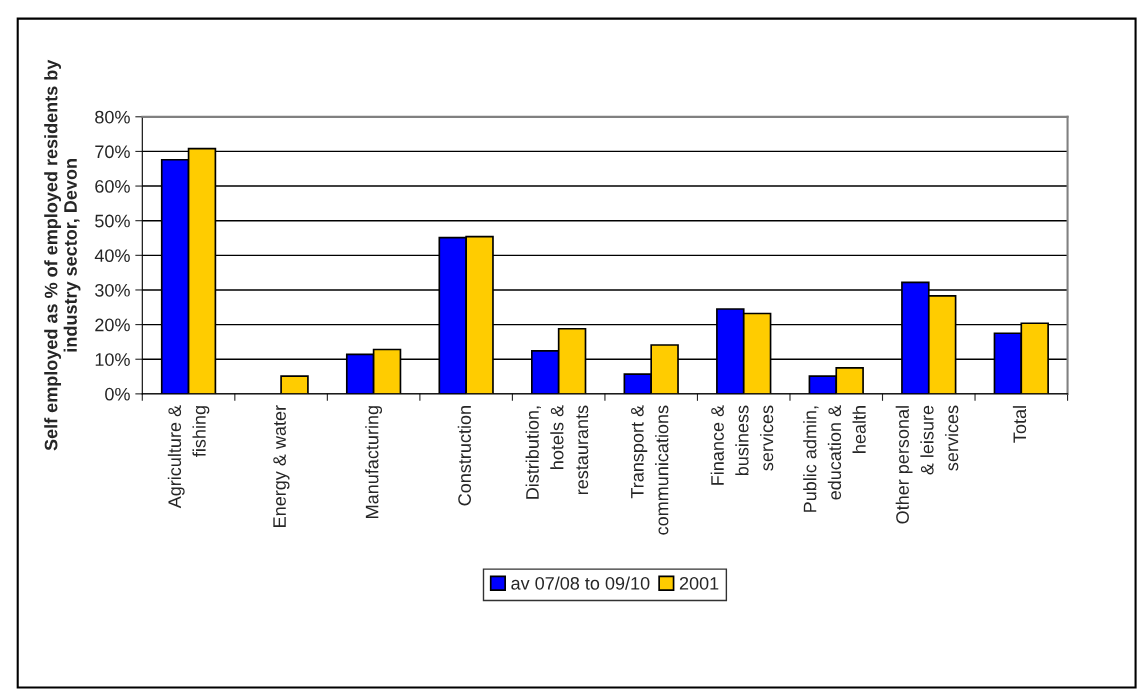 This screenshot has width=1143, height=691. I want to click on y-tick-label: 10%, so click(112, 359).